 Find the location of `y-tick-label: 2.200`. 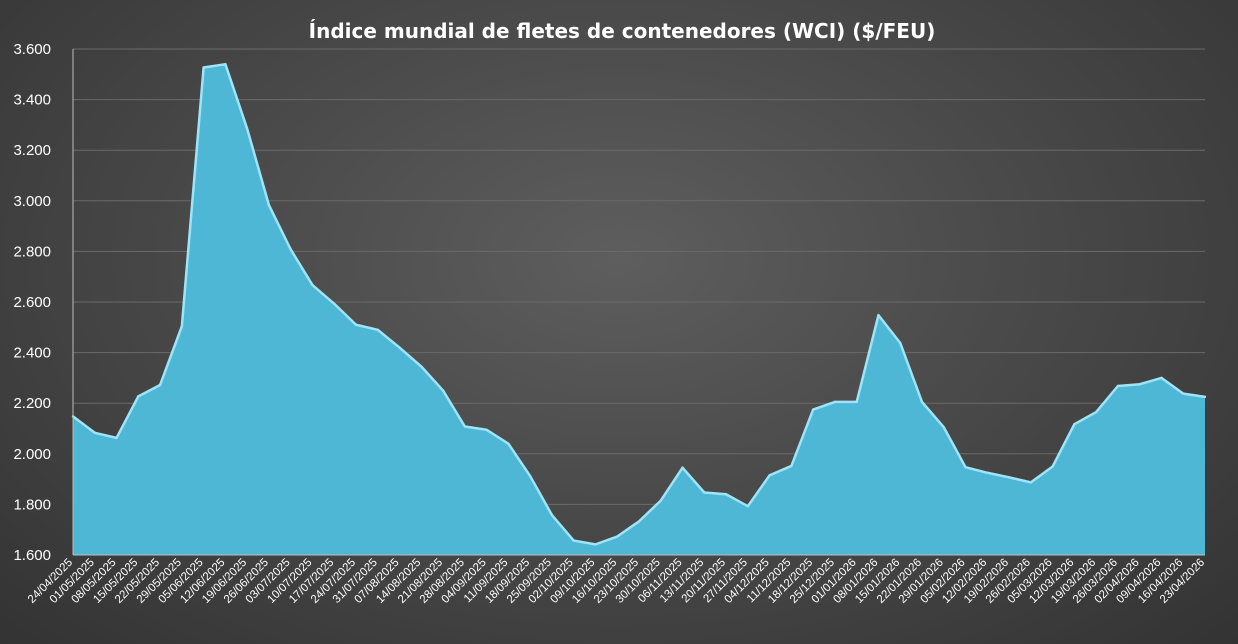

y-tick-label: 2.200 is located at coordinates (32, 403).